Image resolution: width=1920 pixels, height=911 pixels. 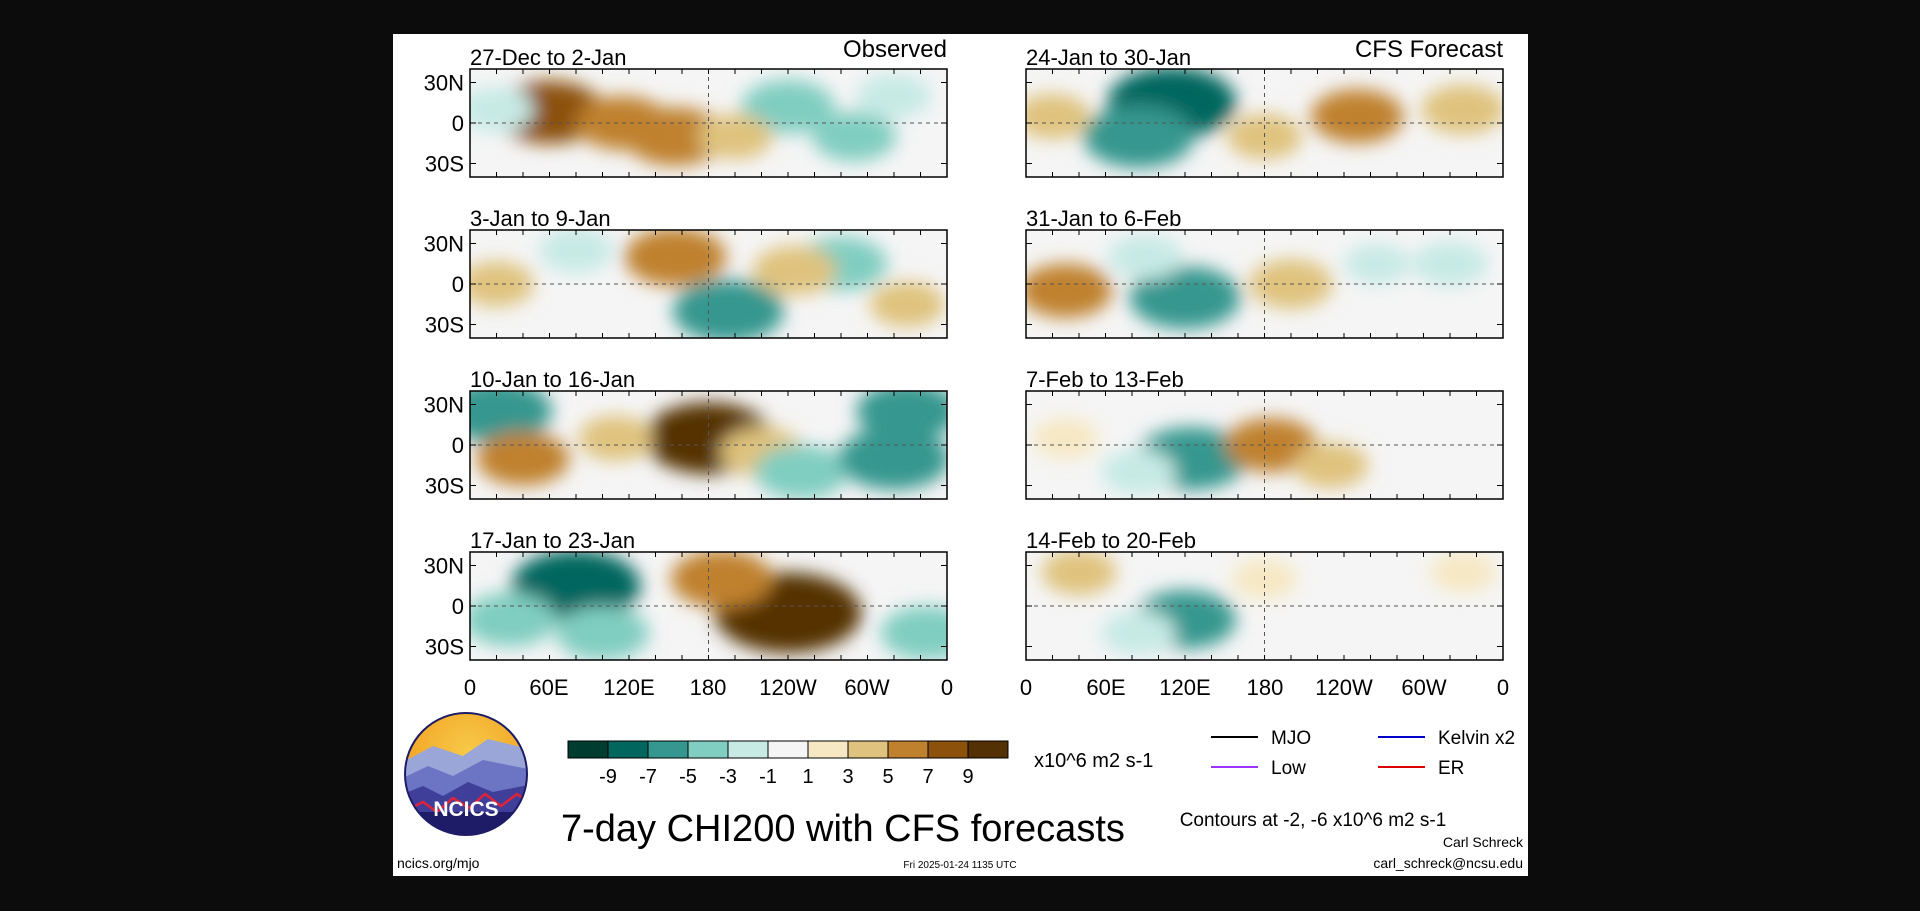 What do you see at coordinates (648, 777) in the screenshot?
I see `colorbar-label: -7` at bounding box center [648, 777].